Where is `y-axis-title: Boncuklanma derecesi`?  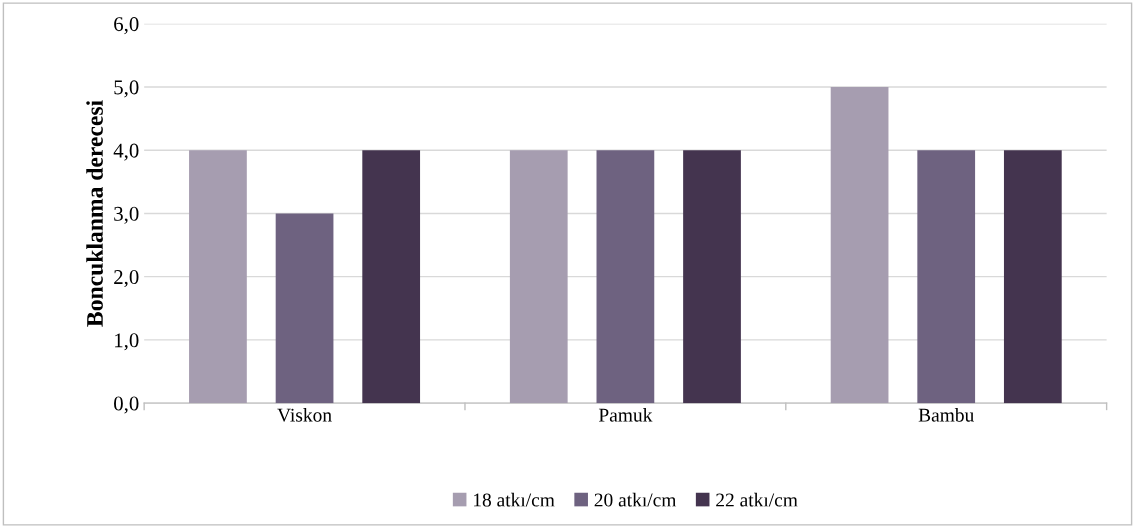
y-axis-title: Boncuklanma derecesi is located at coordinates (94, 213).